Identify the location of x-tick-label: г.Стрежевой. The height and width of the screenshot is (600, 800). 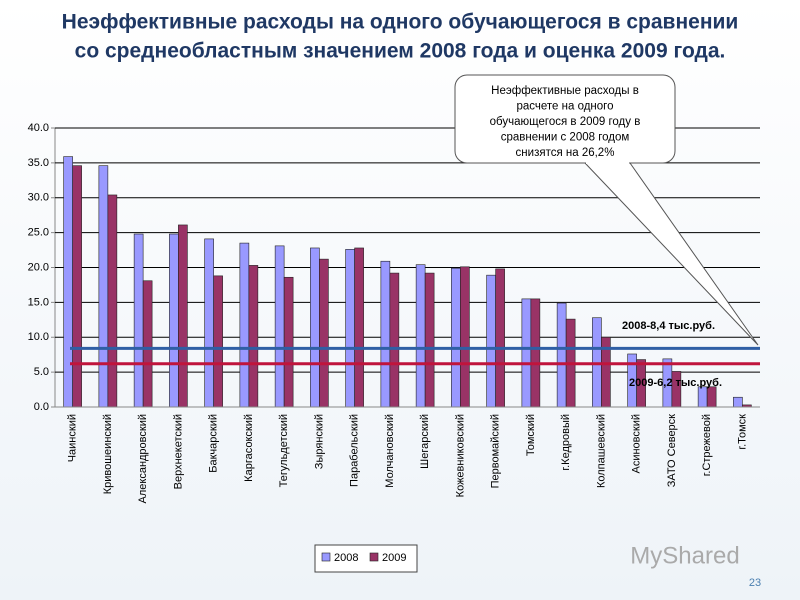
(707, 445).